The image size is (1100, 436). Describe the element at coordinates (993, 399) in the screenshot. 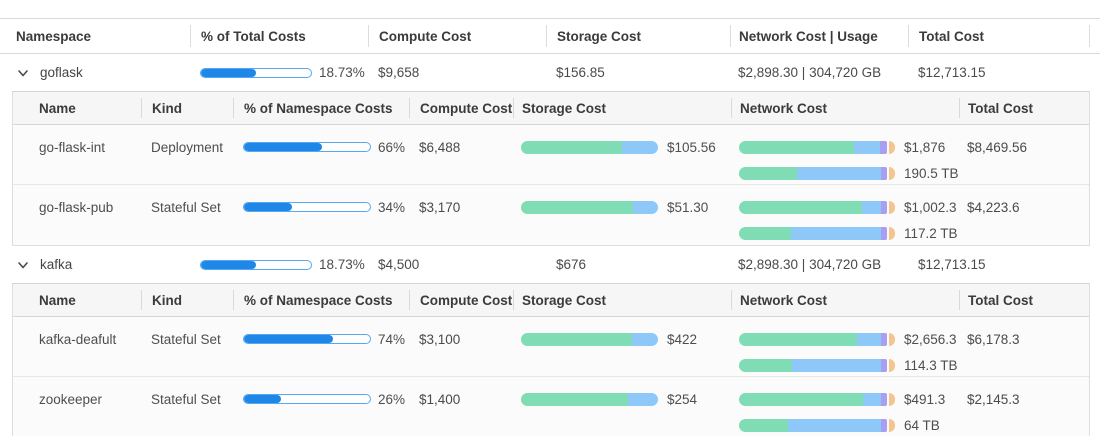

I see `total-cost-value: $2,145.3` at that location.